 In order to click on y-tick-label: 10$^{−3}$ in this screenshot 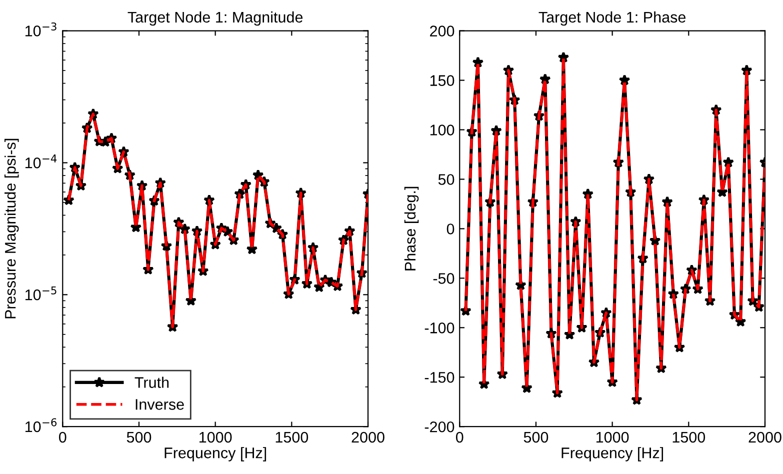, I will do `click(40, 29)`.